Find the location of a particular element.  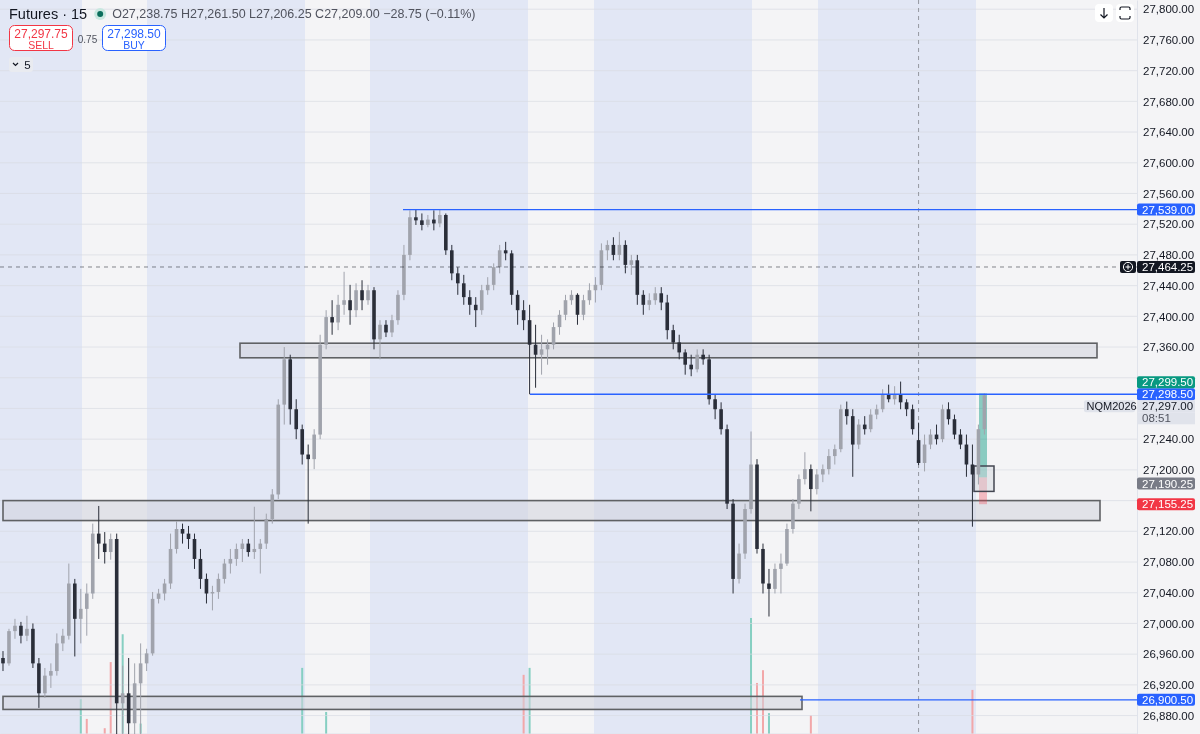

y-tick-label: 26,960.00 is located at coordinates (1169, 654).